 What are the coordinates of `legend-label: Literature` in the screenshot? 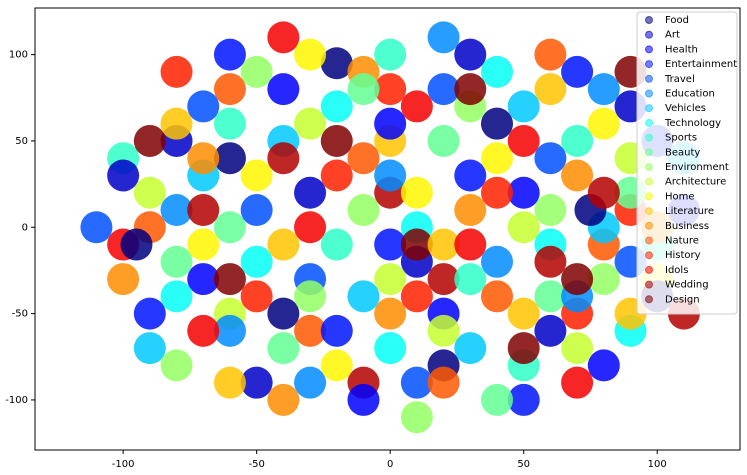 It's located at (689, 211).